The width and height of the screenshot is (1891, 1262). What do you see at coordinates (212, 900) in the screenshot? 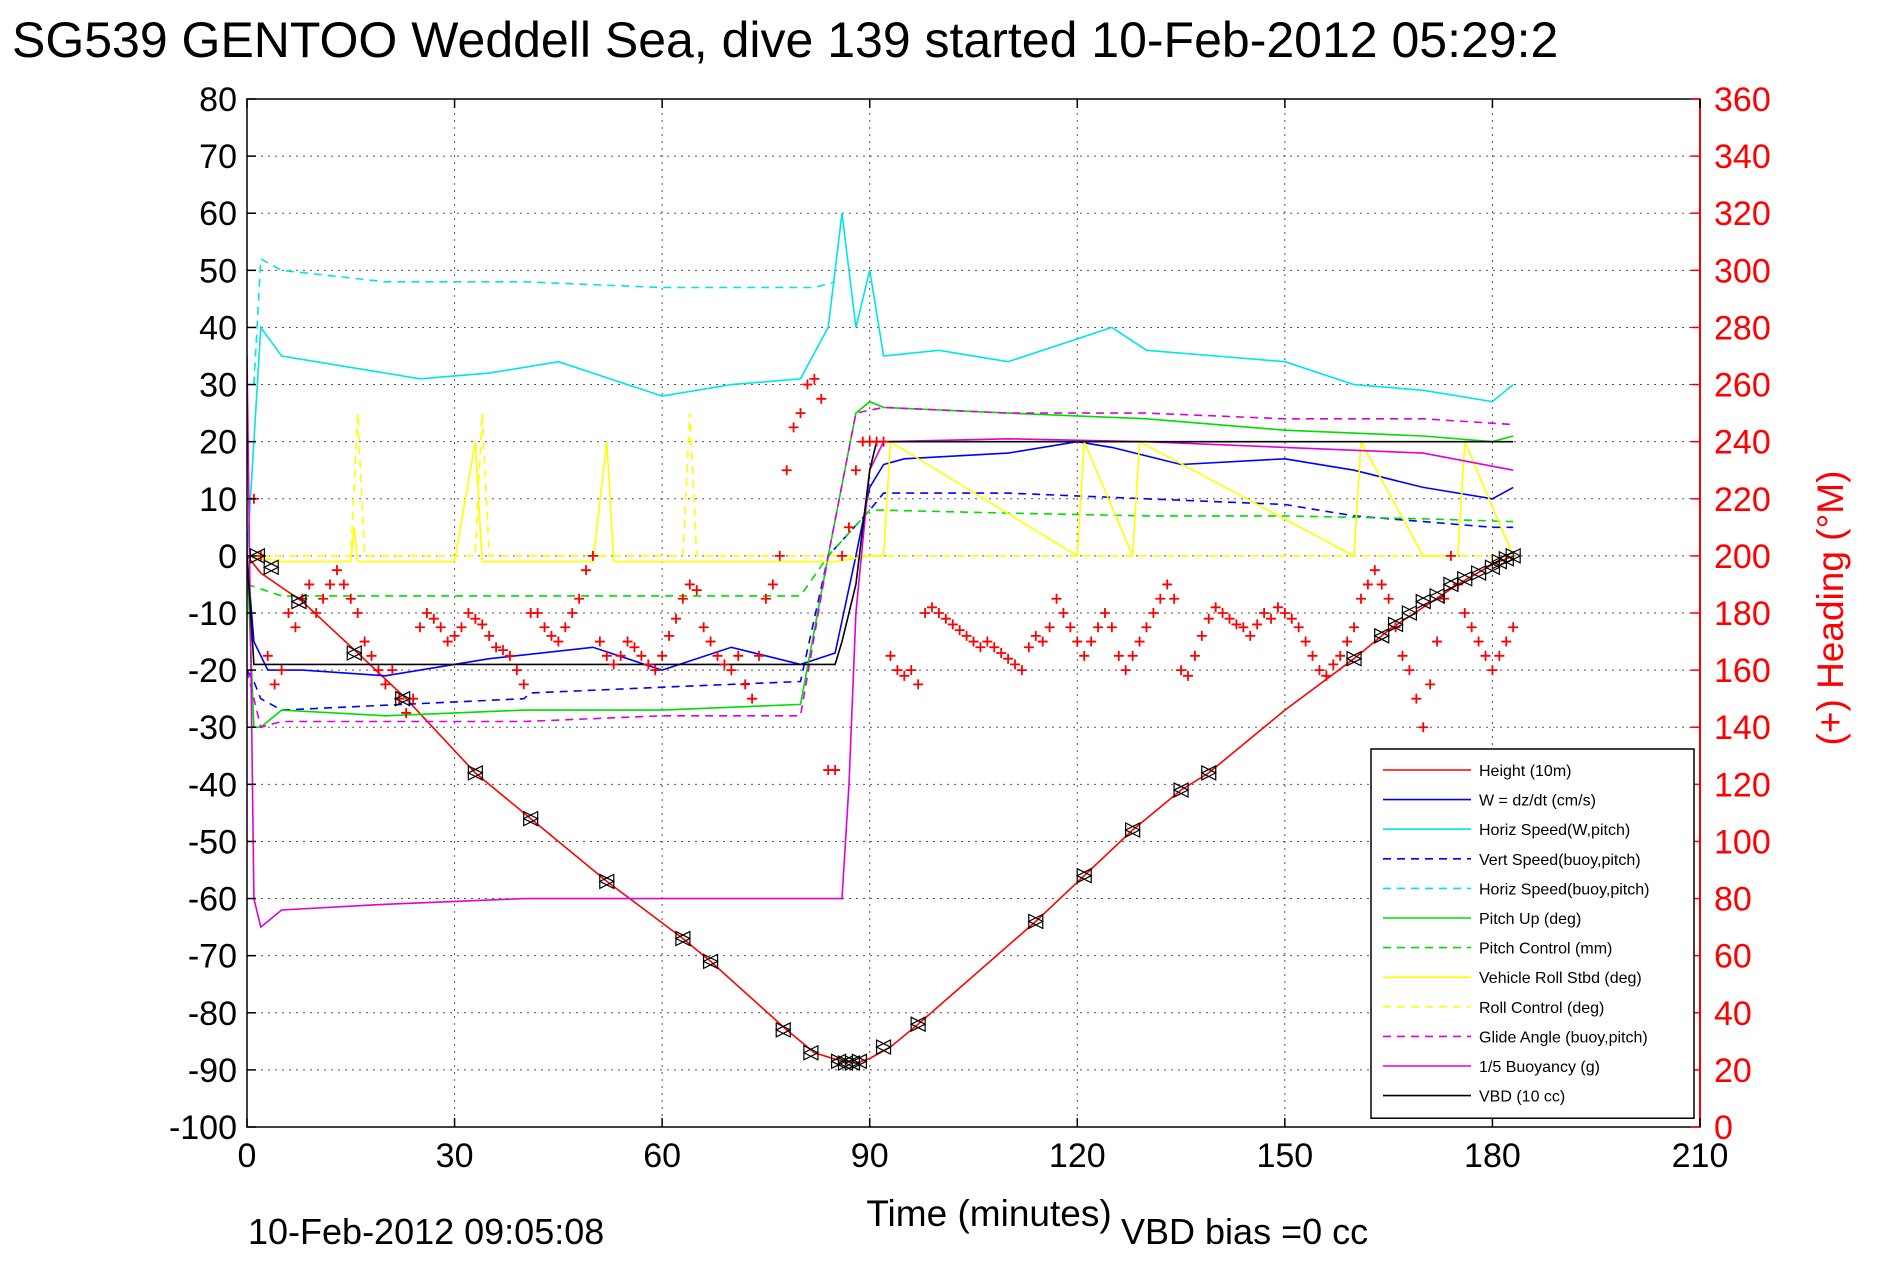
I see `y-tick-label: -60` at bounding box center [212, 900].